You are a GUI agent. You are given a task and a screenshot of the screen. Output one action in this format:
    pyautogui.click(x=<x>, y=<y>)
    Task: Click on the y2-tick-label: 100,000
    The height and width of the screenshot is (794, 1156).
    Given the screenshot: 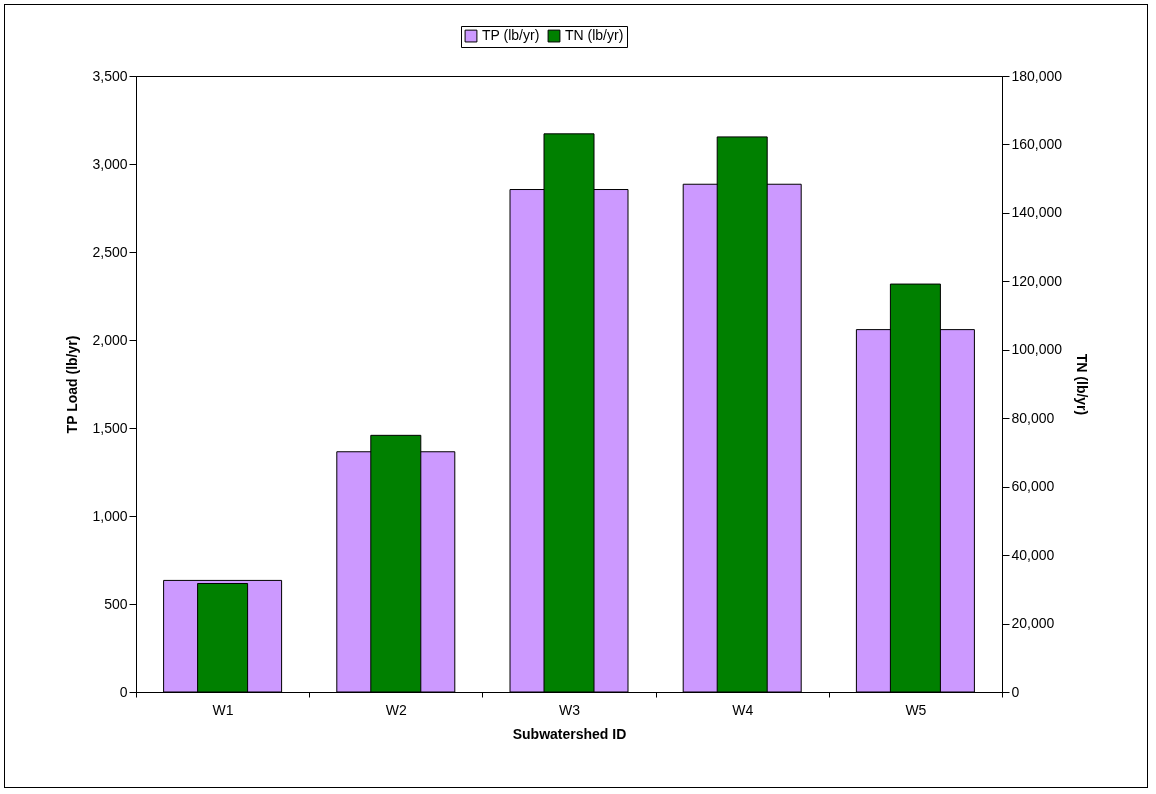 What is the action you would take?
    pyautogui.click(x=1037, y=349)
    